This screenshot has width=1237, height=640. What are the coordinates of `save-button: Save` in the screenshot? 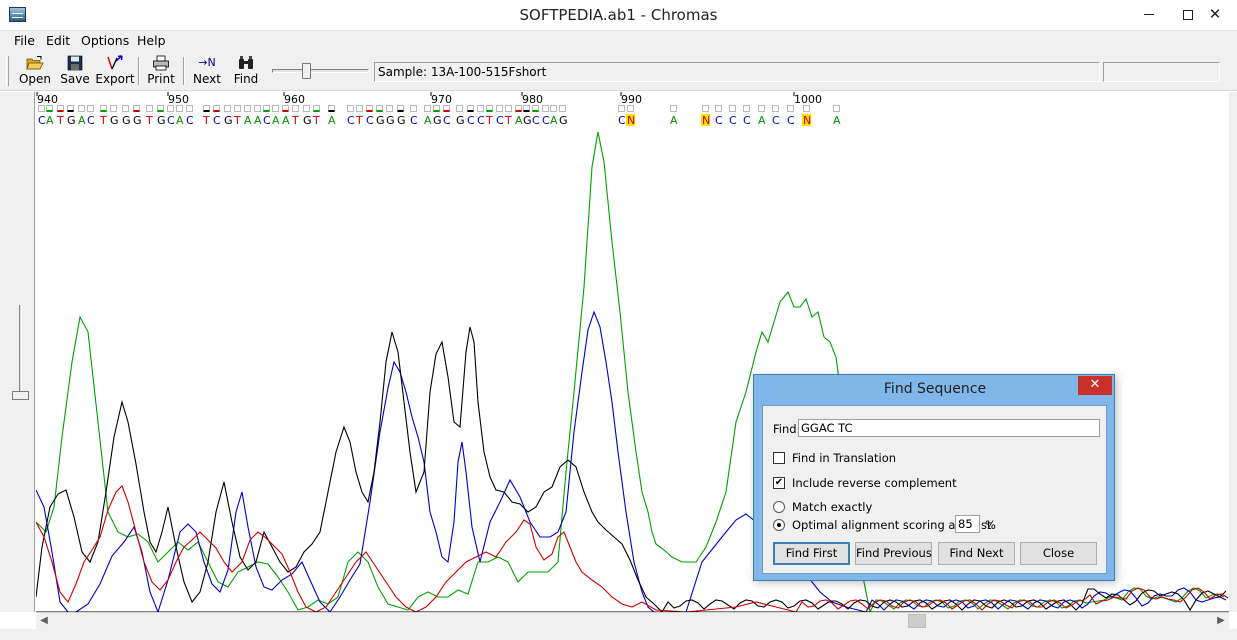 It's located at (75, 71).